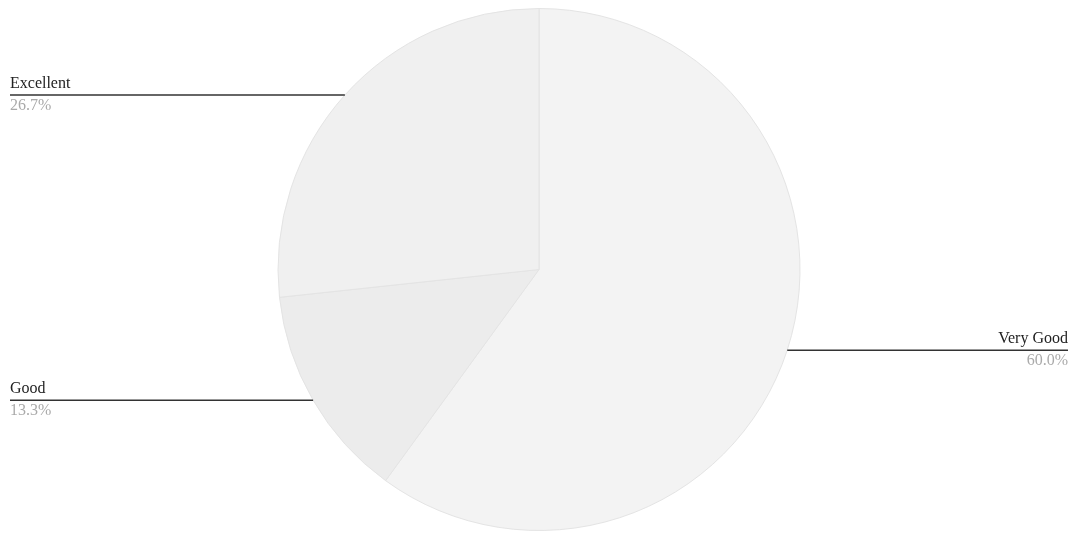 The width and height of the screenshot is (1078, 537). I want to click on data-label: 13.3%, so click(31, 410).